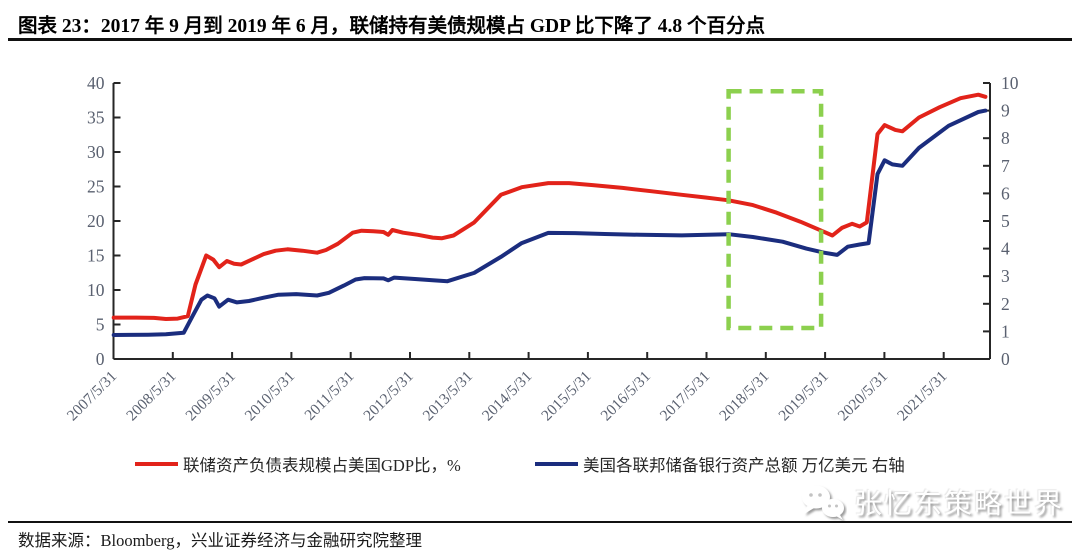 The image size is (1080, 556). Describe the element at coordinates (448, 396) in the screenshot. I see `x-axis-tick-label: 2013/5/31` at that location.